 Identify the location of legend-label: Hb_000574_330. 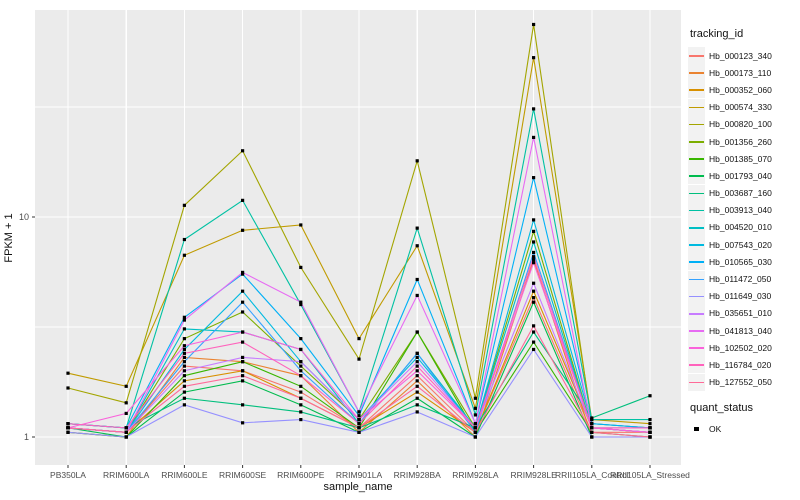
(740, 107).